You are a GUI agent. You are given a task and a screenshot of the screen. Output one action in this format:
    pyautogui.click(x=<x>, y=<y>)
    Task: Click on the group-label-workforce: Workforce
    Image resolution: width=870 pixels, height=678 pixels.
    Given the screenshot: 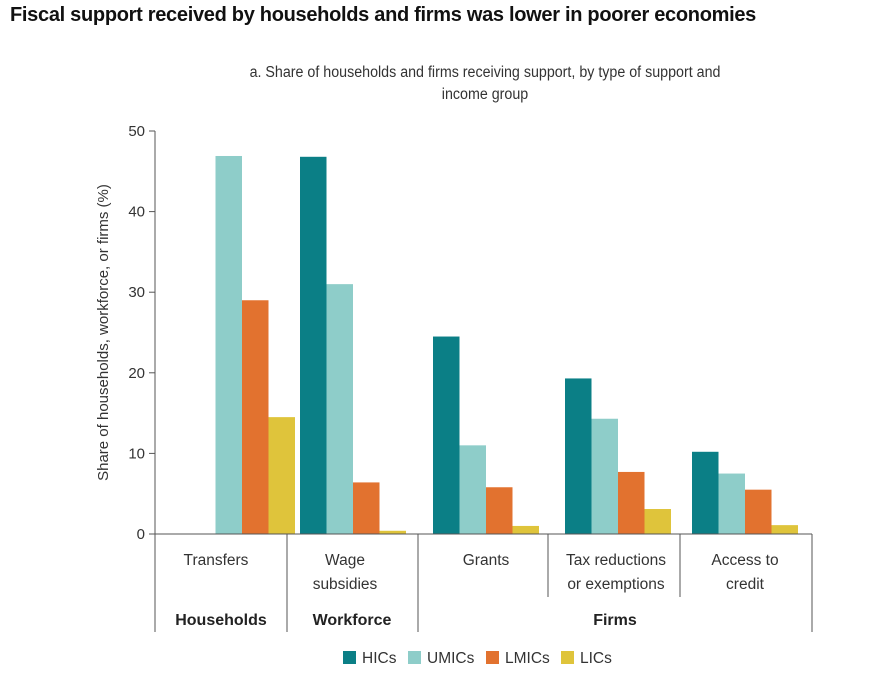 What is the action you would take?
    pyautogui.click(x=352, y=620)
    